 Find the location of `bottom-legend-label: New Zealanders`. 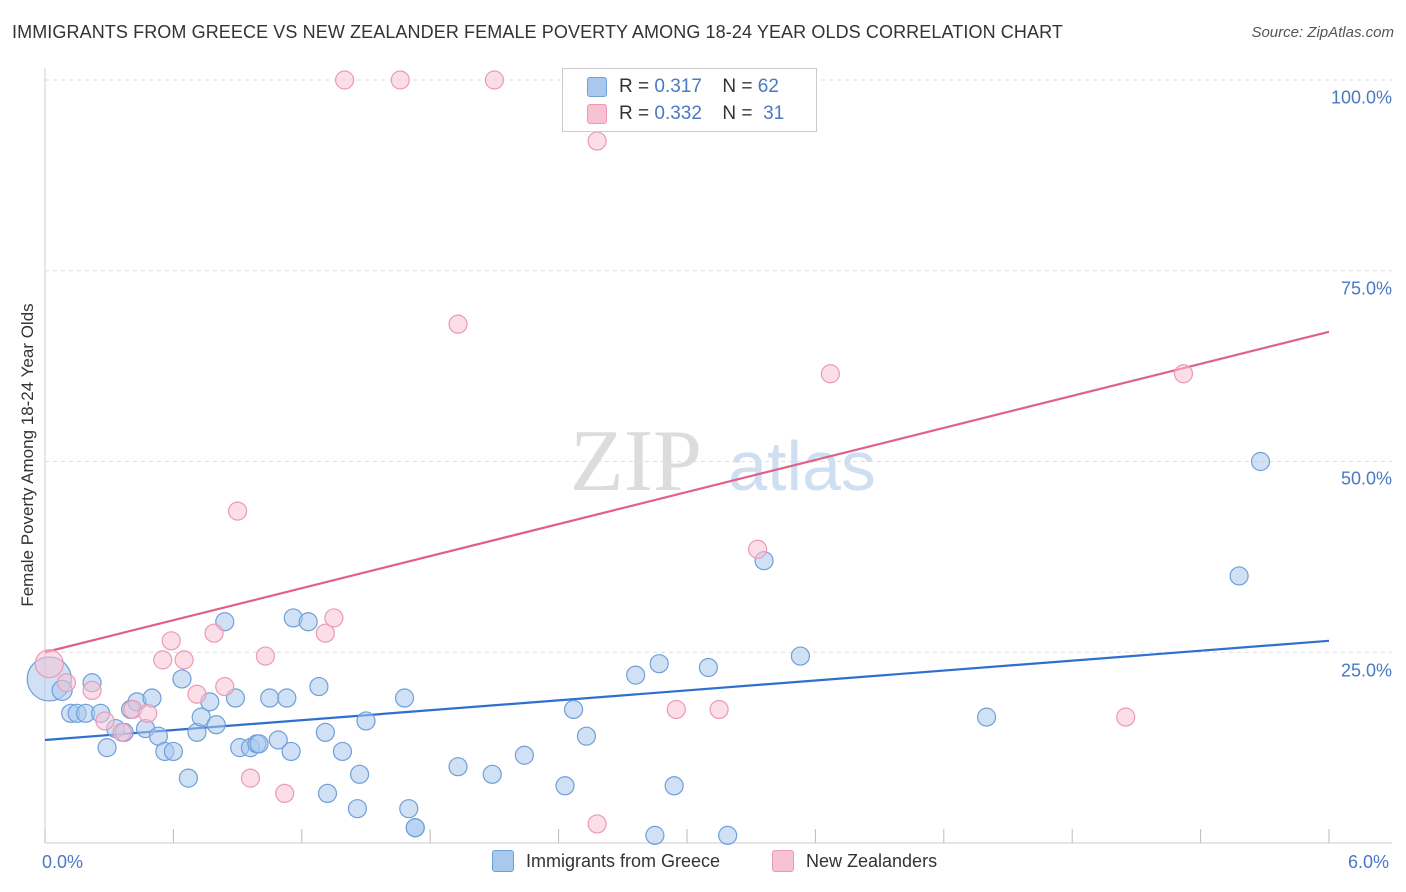

bottom-legend-label: New Zealanders is located at coordinates (872, 860).